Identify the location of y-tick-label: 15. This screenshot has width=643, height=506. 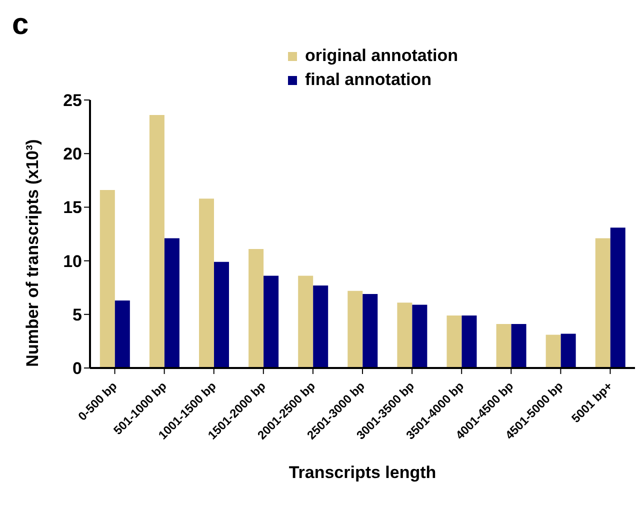
(72, 208).